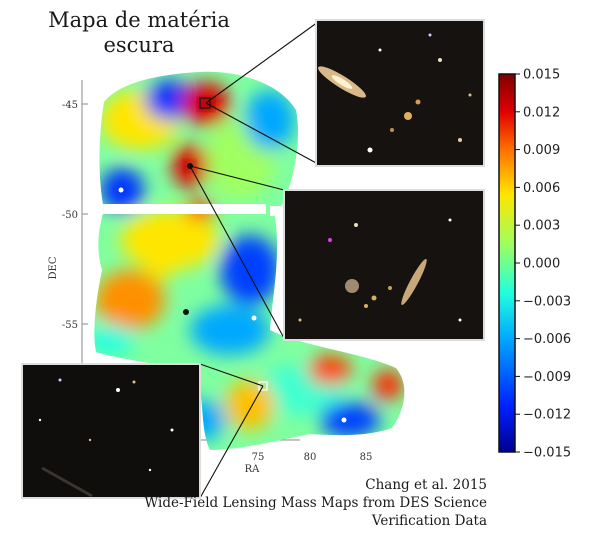  I want to click on credit-line-1: Chang et al. 2015, so click(426, 485).